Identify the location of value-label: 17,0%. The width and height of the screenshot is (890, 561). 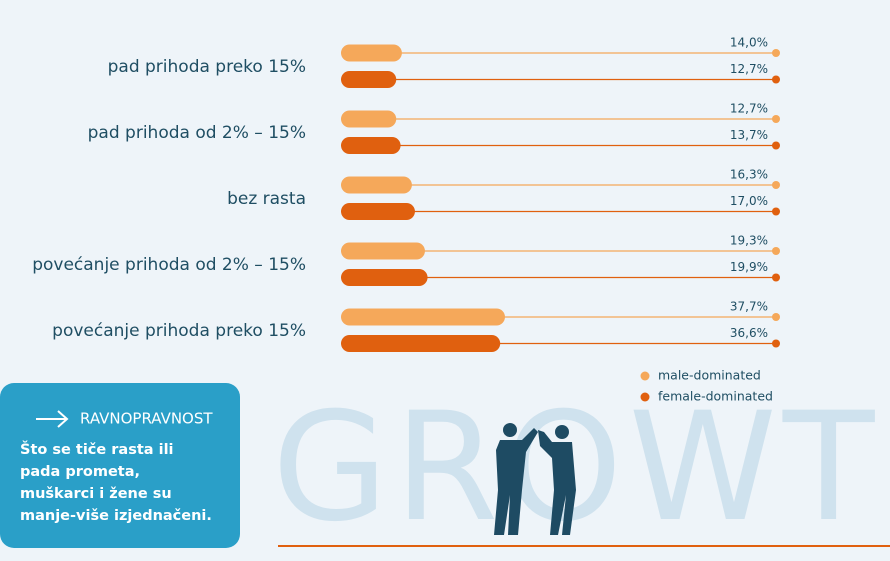
(749, 201).